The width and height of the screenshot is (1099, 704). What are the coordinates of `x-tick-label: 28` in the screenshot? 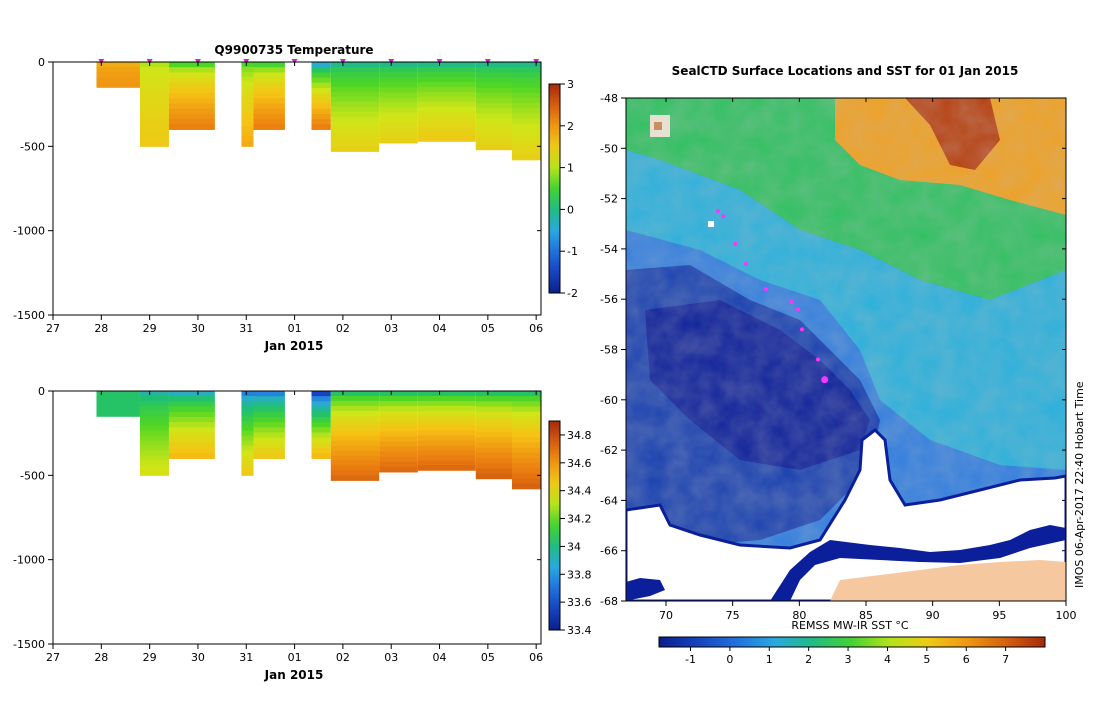 It's located at (101, 657).